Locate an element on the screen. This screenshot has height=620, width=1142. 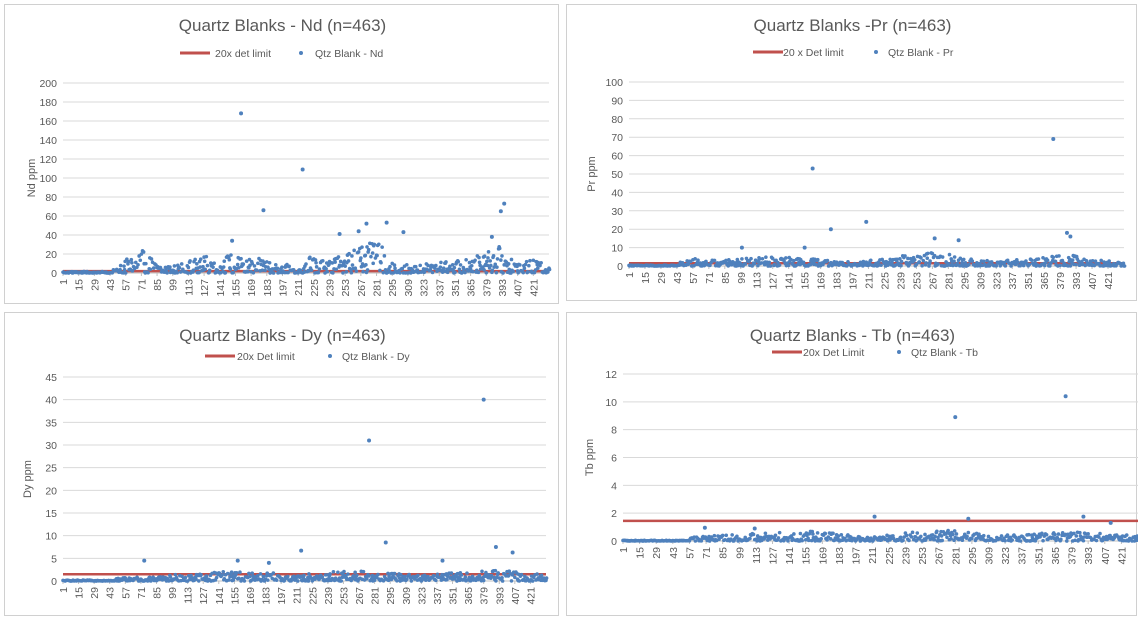
x-tick-label: 239 is located at coordinates (329, 596).